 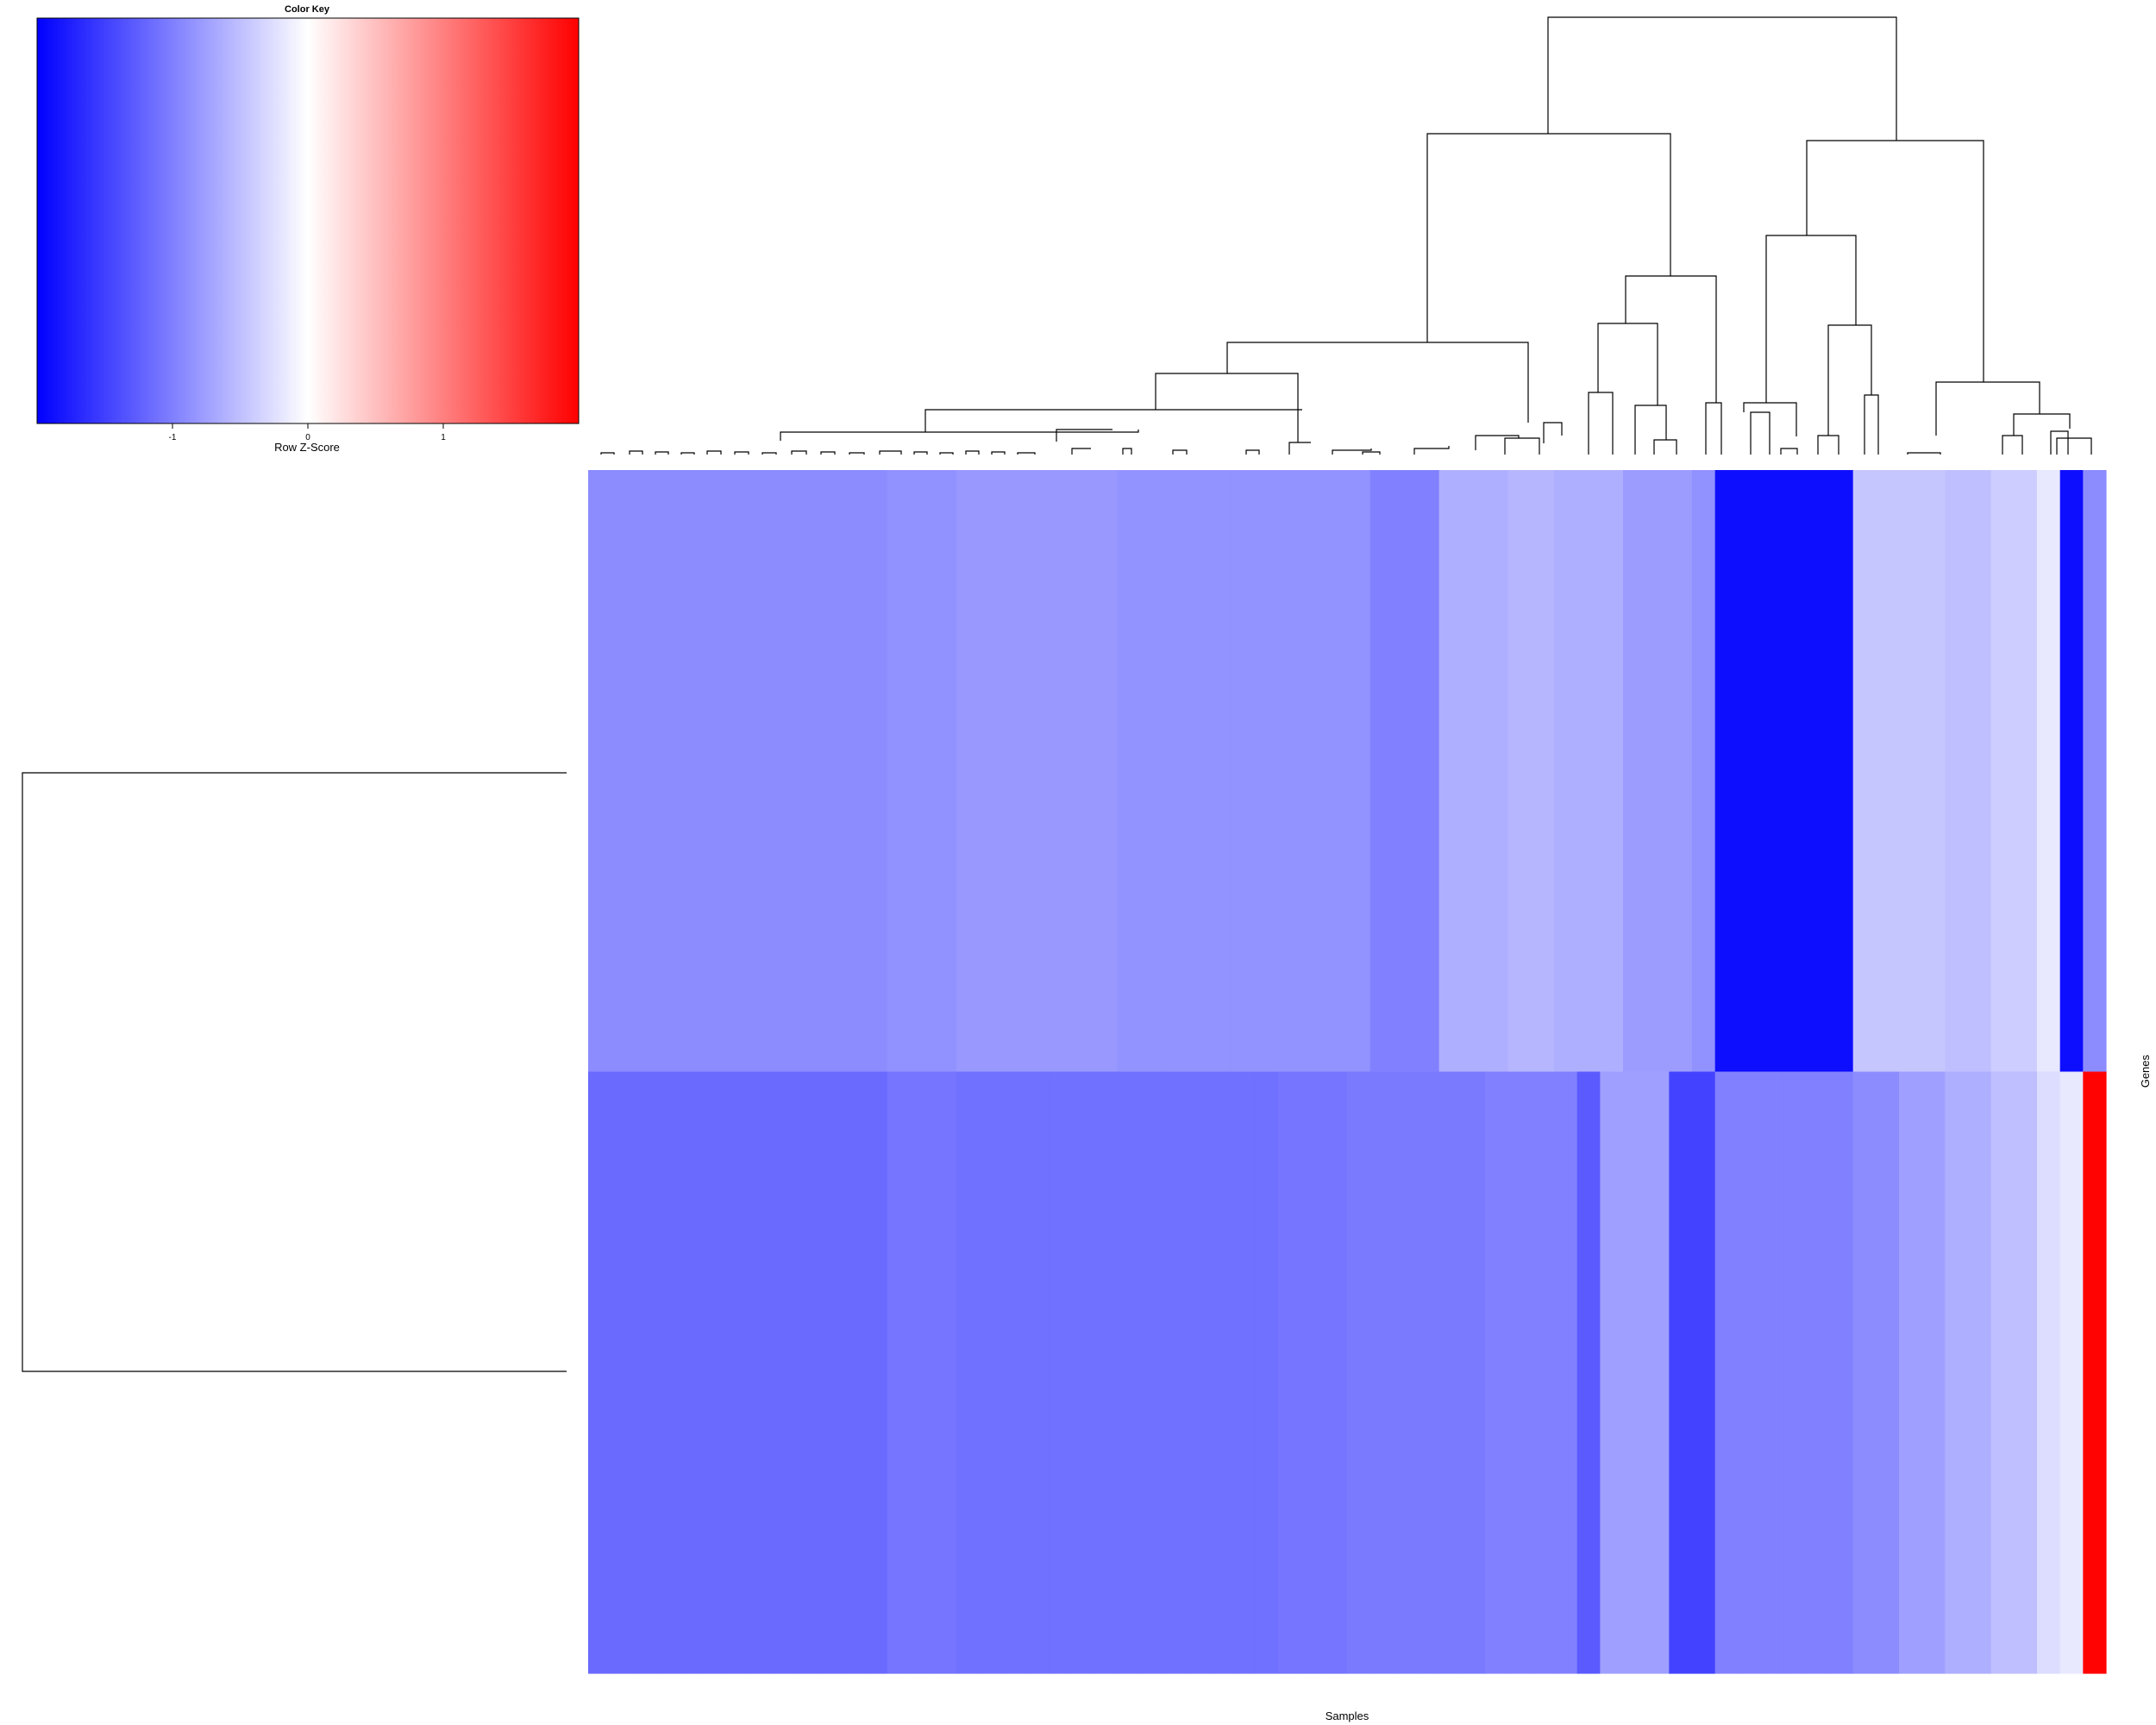 What do you see at coordinates (443, 438) in the screenshot?
I see `color-key-tick-label: 1` at bounding box center [443, 438].